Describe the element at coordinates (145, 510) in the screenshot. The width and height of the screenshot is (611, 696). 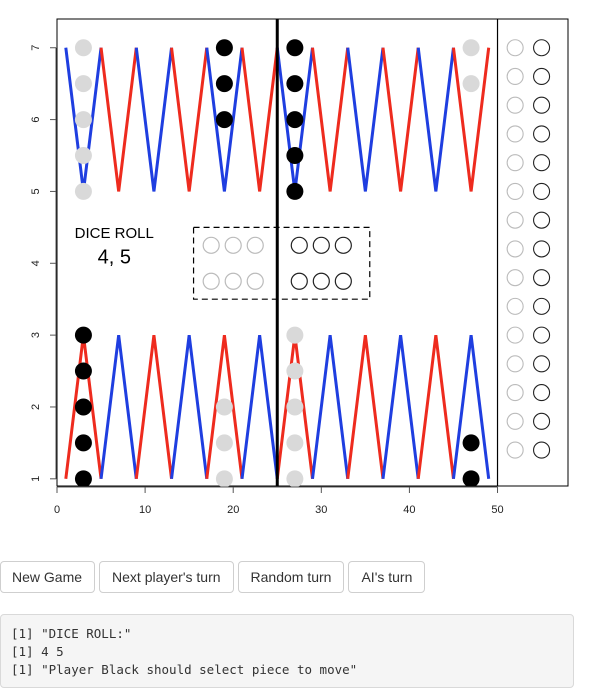
I see `x-tick-label: 10` at that location.